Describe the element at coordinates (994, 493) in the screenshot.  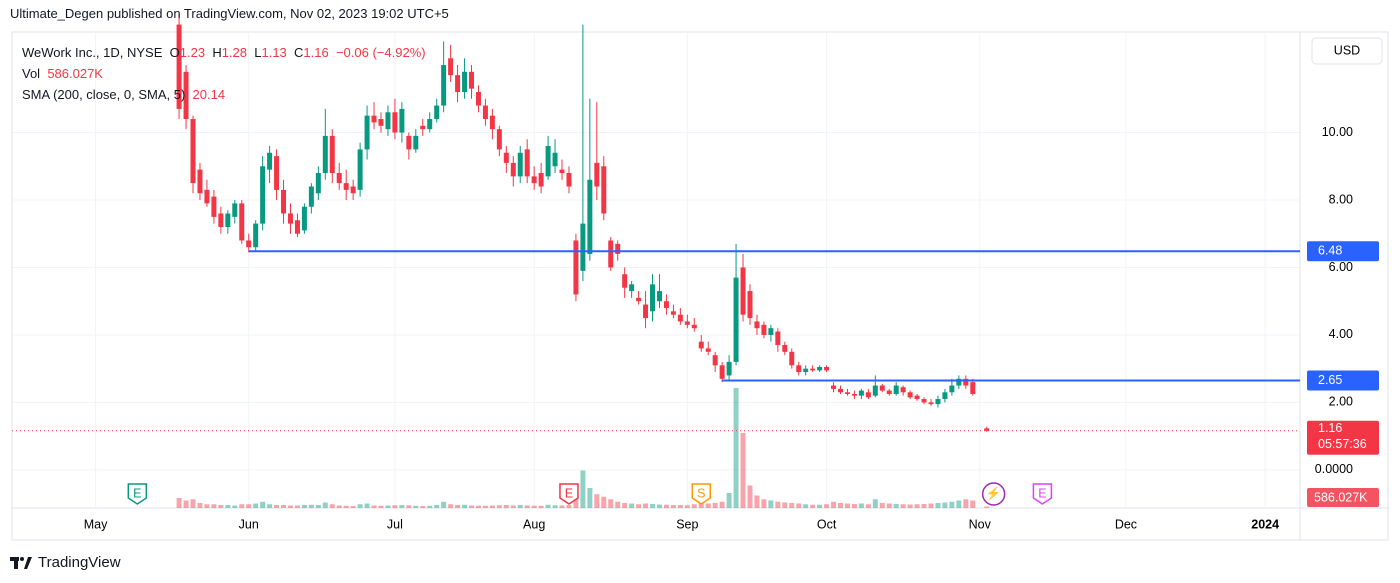
I see `event-label: ⚡` at that location.